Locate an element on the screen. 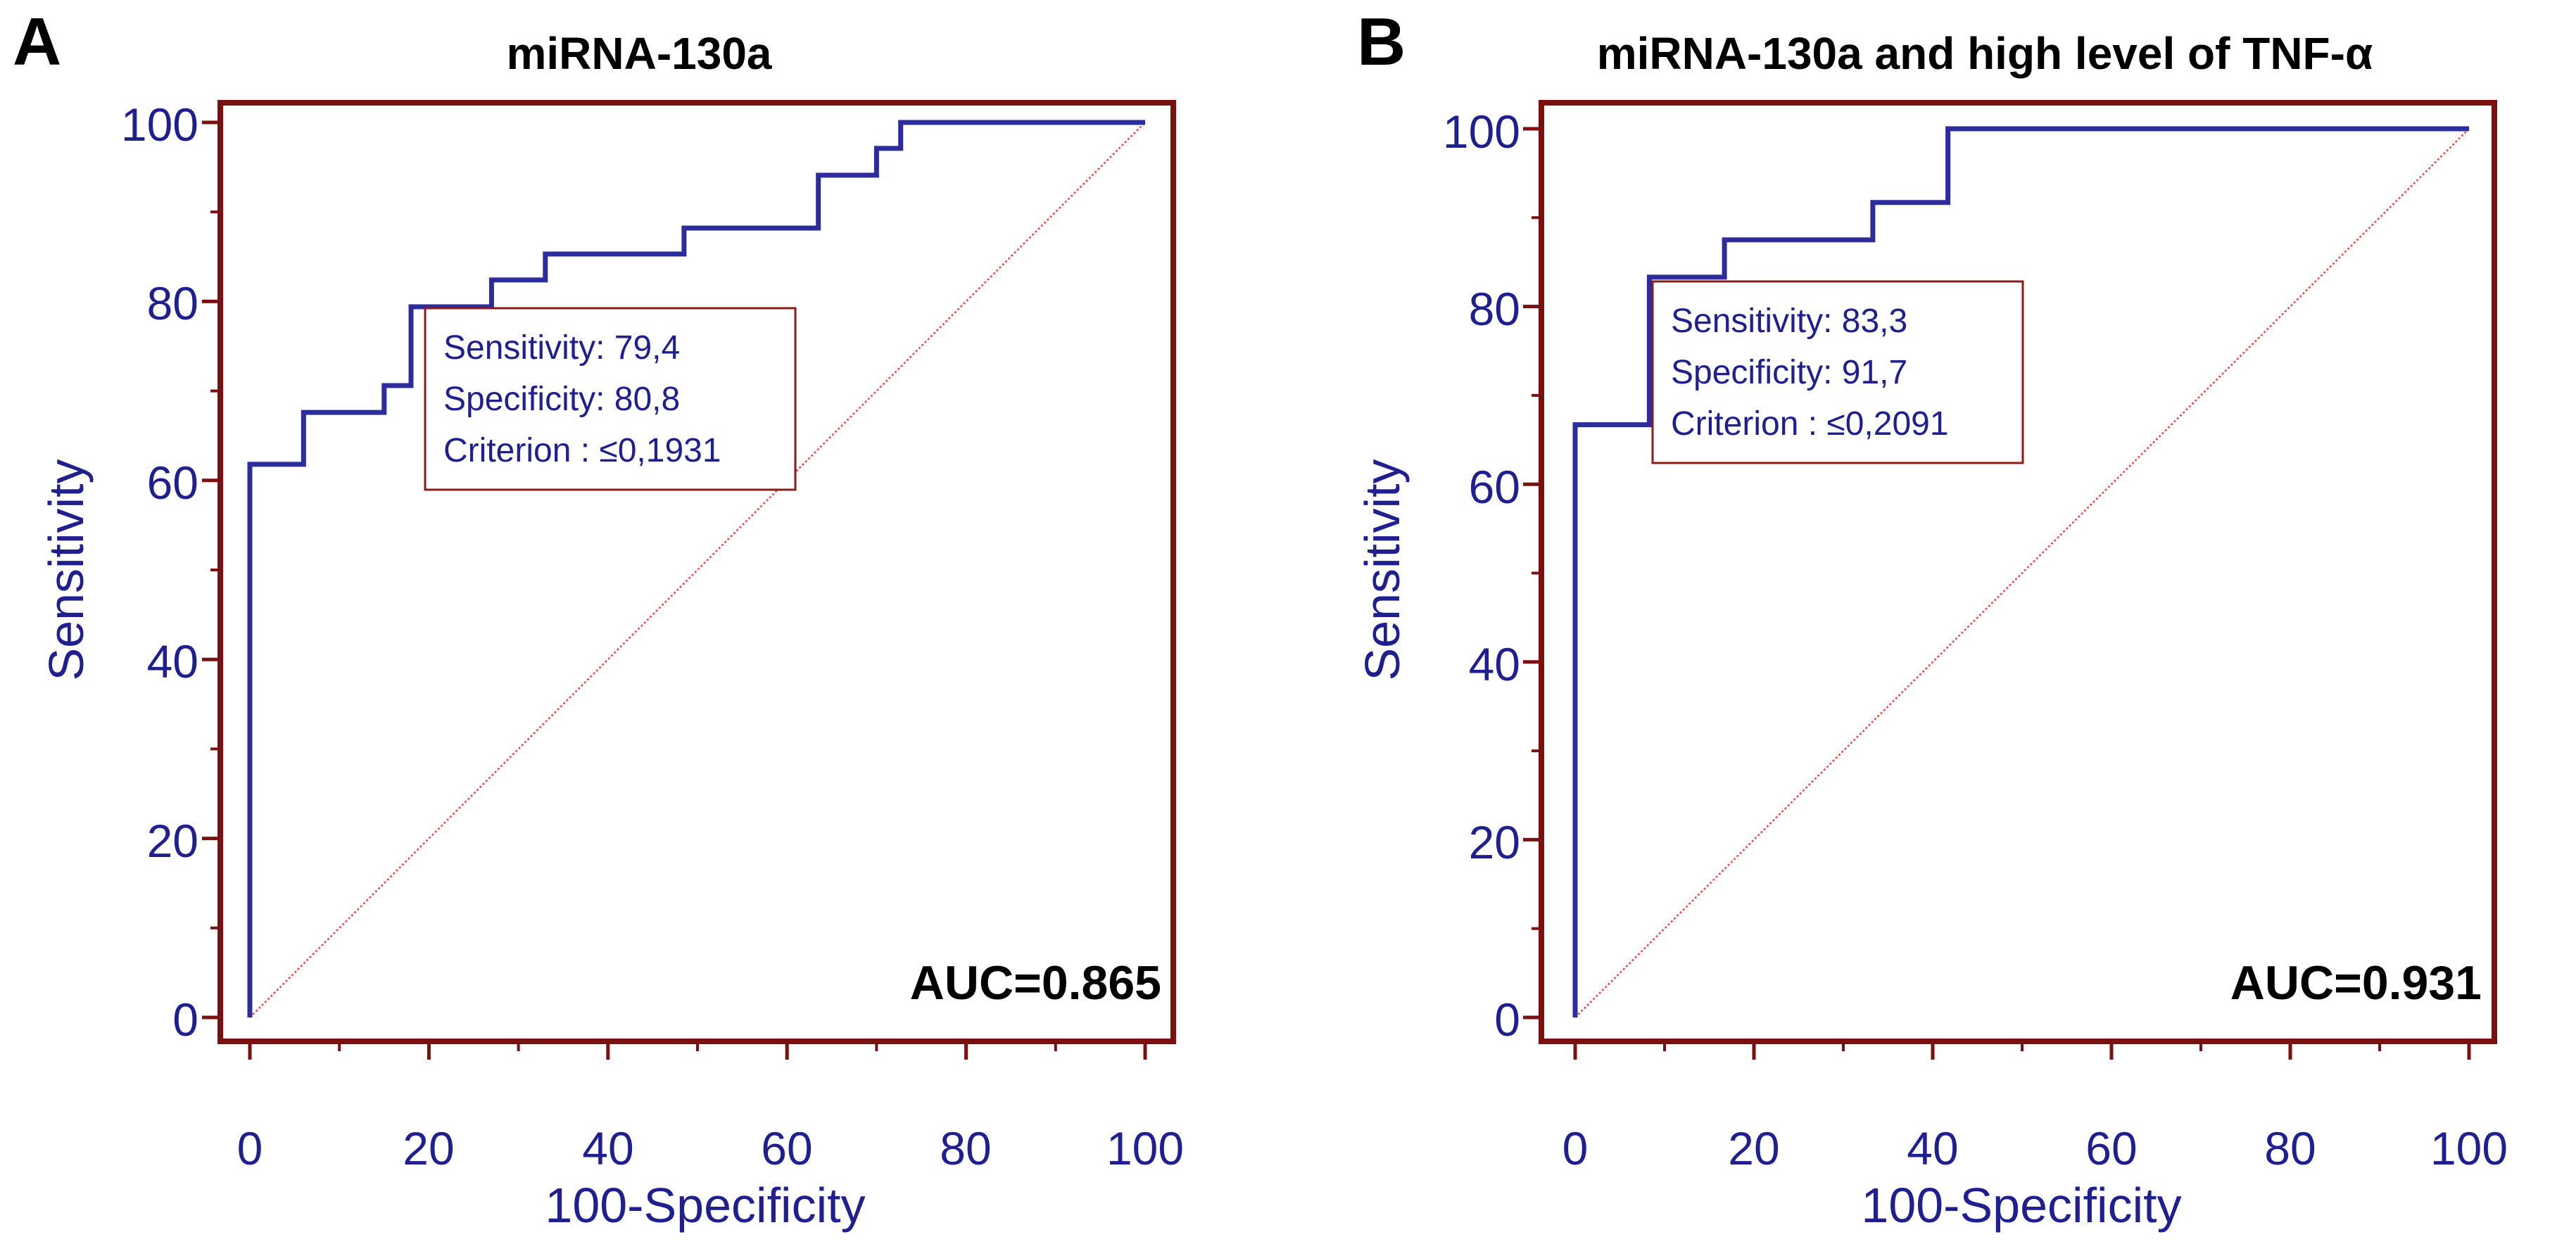 The height and width of the screenshot is (1244, 2576). panel-a-x-tick-label-40: 40 is located at coordinates (607, 1148).